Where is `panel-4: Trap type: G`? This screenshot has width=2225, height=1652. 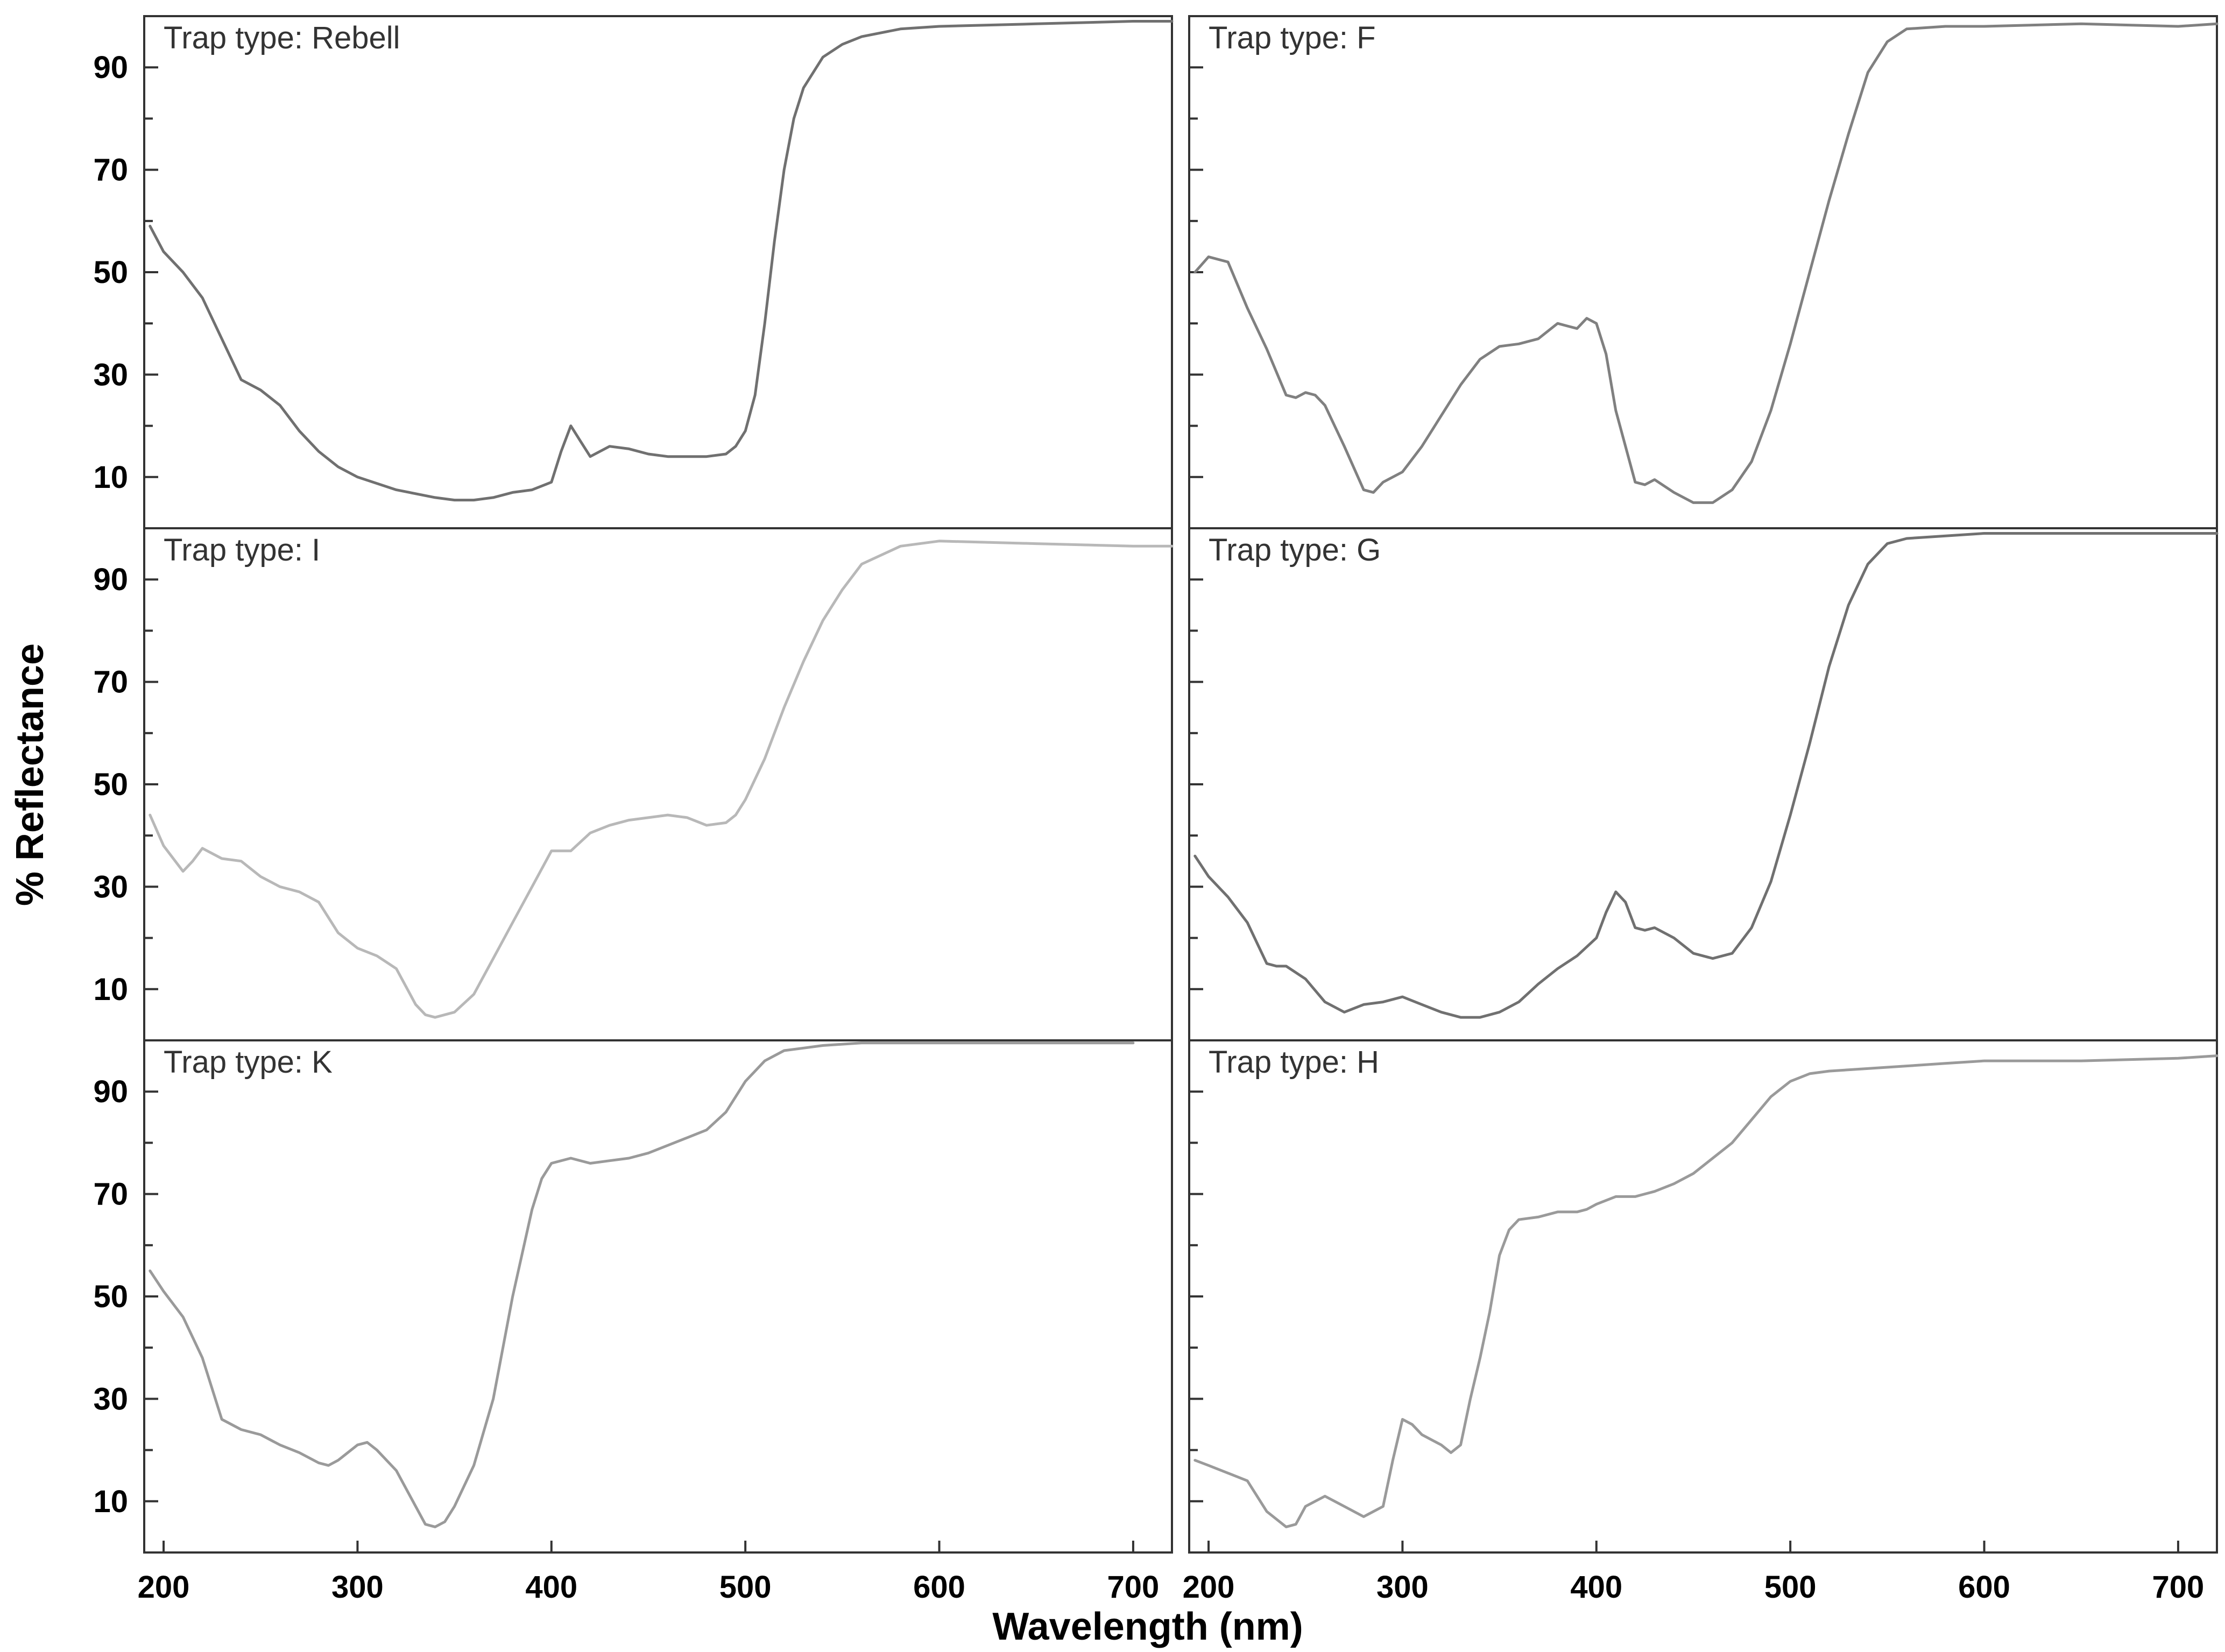 panel-4: Trap type: G is located at coordinates (1703, 784).